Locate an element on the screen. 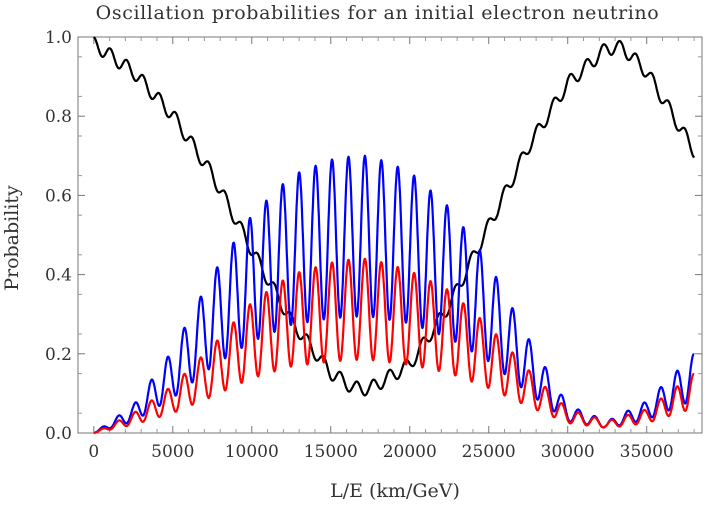  x-tick-label: 30000 is located at coordinates (568, 452).